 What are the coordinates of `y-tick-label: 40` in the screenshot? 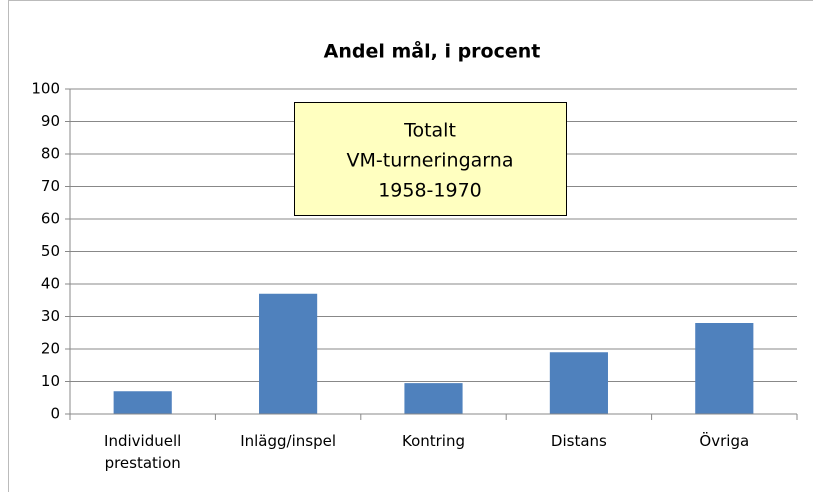 It's located at (50, 284).